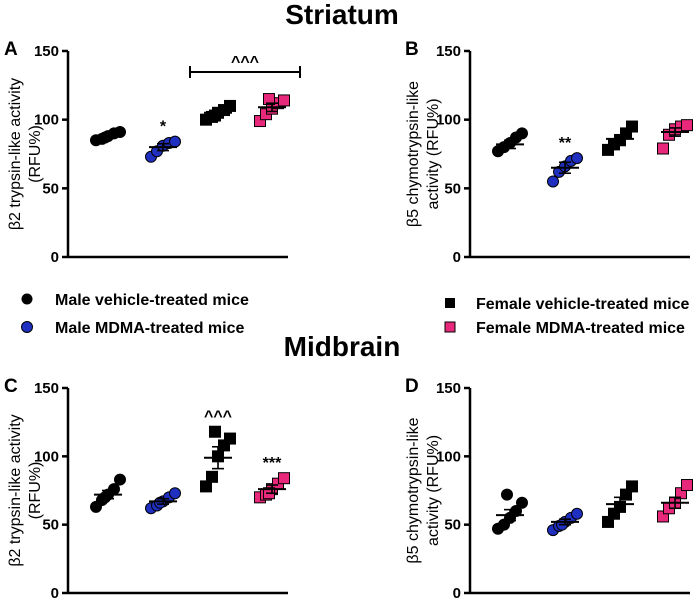 This screenshot has height=600, width=699. Describe the element at coordinates (413, 154) in the screenshot. I see `y-axis-label-line-b-1: β5 chymotrypsin-like` at that location.